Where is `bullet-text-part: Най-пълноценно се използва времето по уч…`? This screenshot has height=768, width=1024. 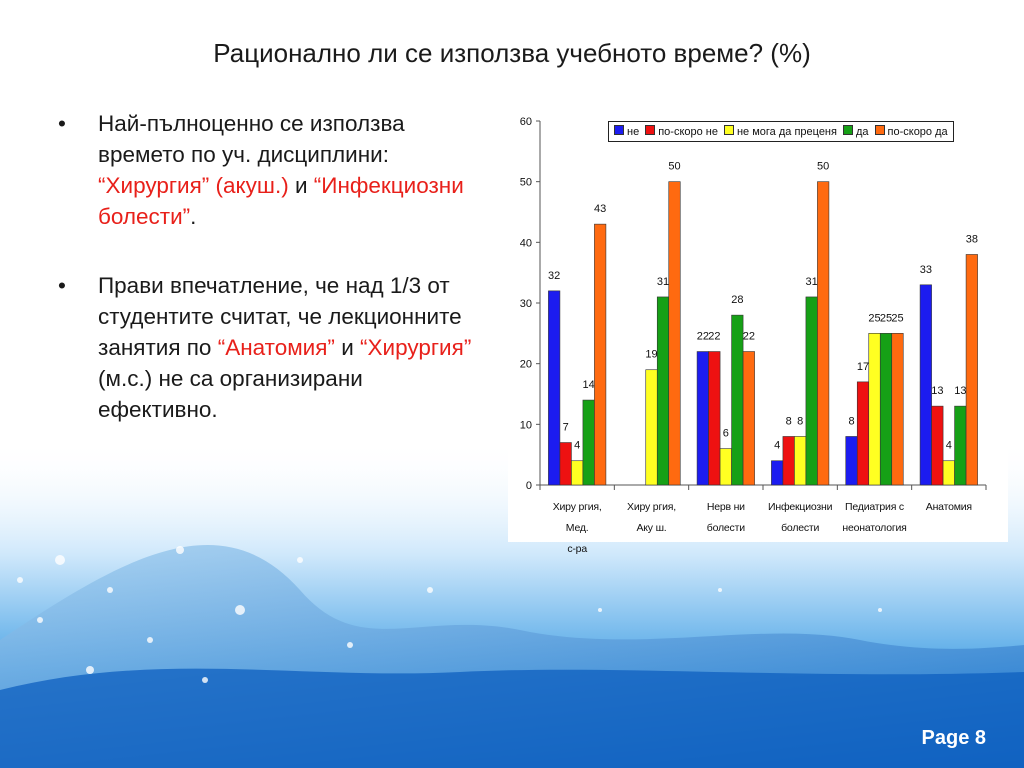
bullet-text-part: Най-пълноценно се използва времето по уч… is located at coordinates (251, 139).